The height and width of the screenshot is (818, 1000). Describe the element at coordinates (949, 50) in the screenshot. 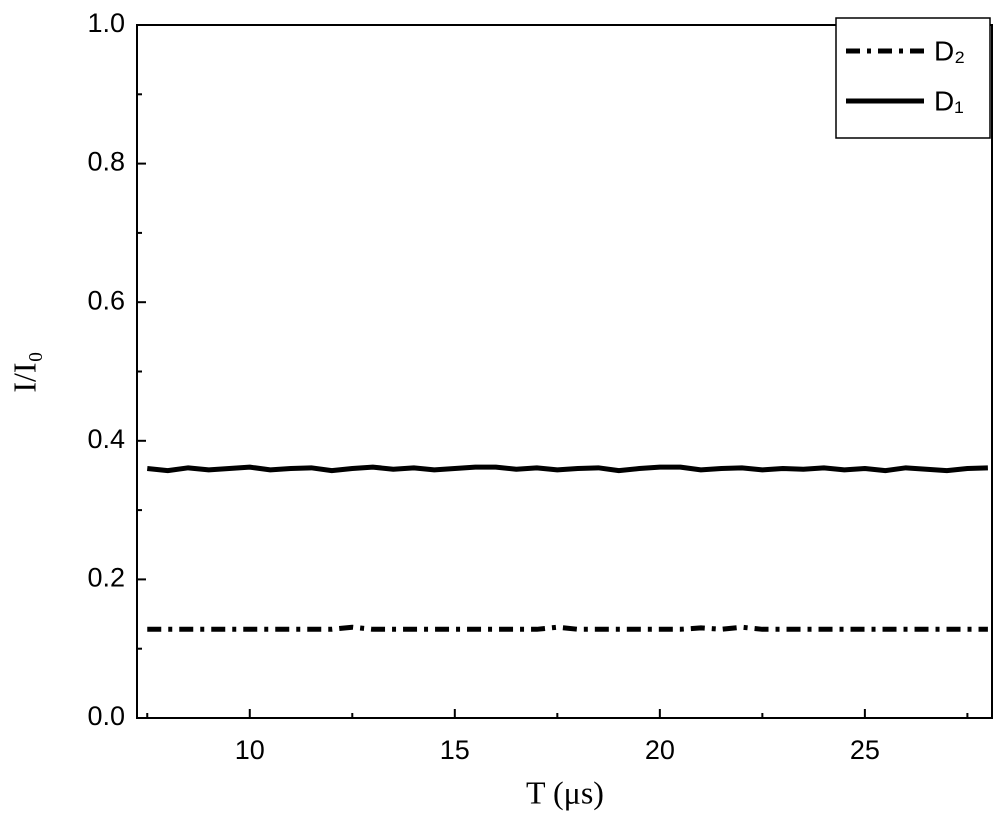

I see `legend-label: D₂` at that location.